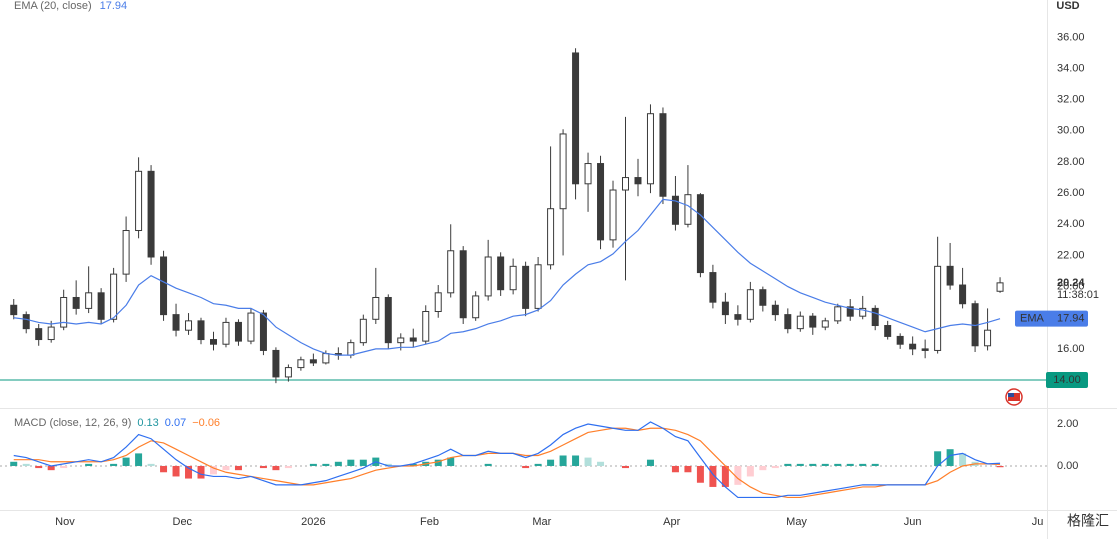 The image size is (1117, 539). I want to click on watermark: 格隆汇, so click(1088, 521).